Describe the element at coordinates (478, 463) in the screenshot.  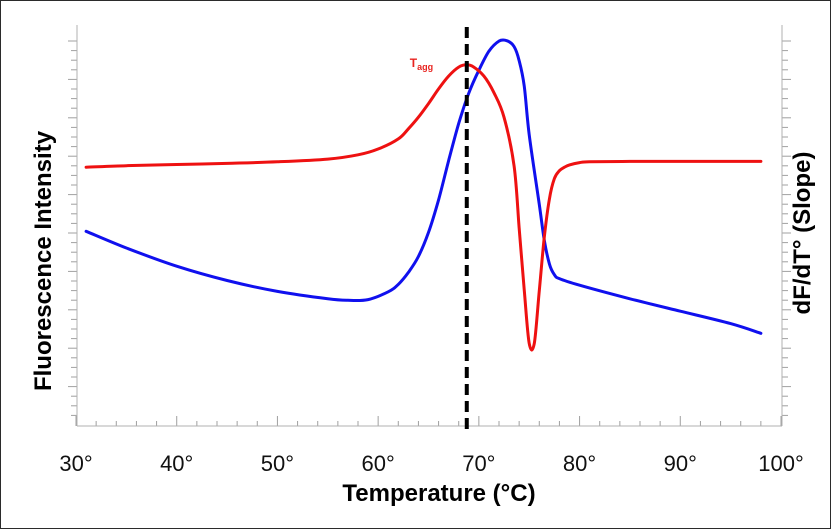
I see `x-tick-label: 70°` at that location.